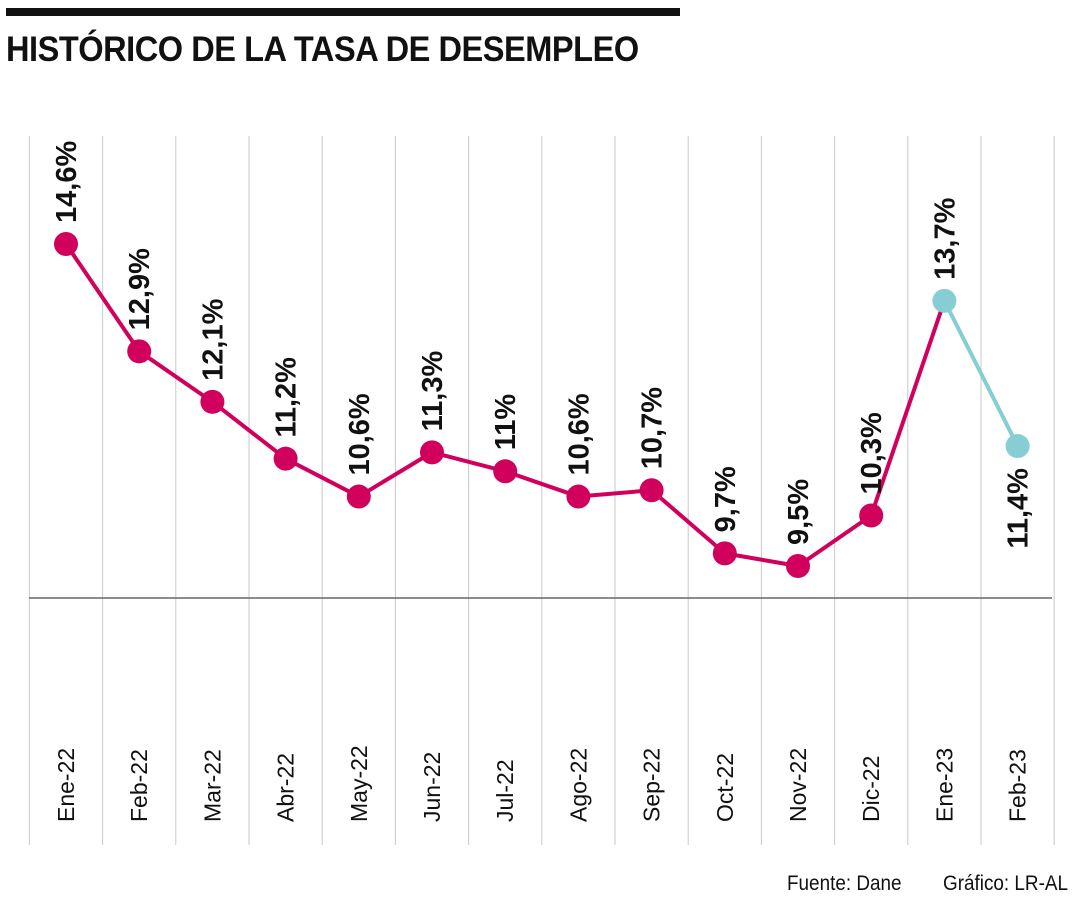 This screenshot has width=1080, height=900. What do you see at coordinates (1019, 508) in the screenshot?
I see `data-label: 11,4%` at bounding box center [1019, 508].